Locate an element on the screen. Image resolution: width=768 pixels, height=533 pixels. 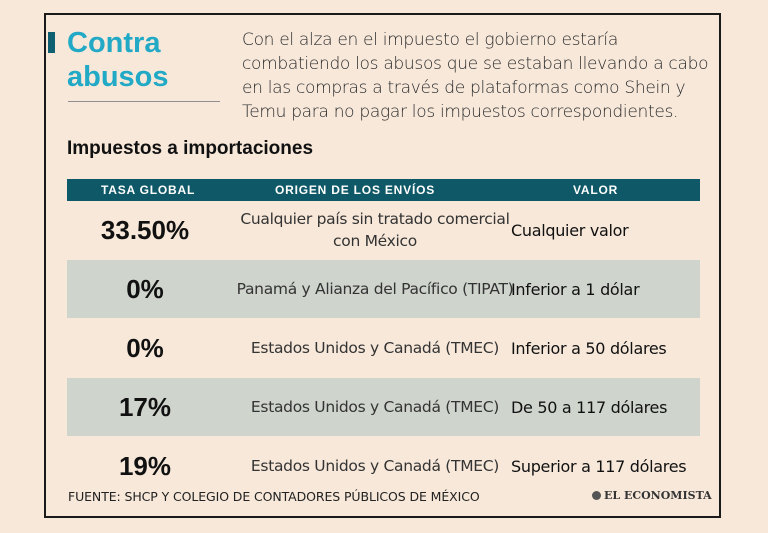
title-accent-bar is located at coordinates (51, 42).